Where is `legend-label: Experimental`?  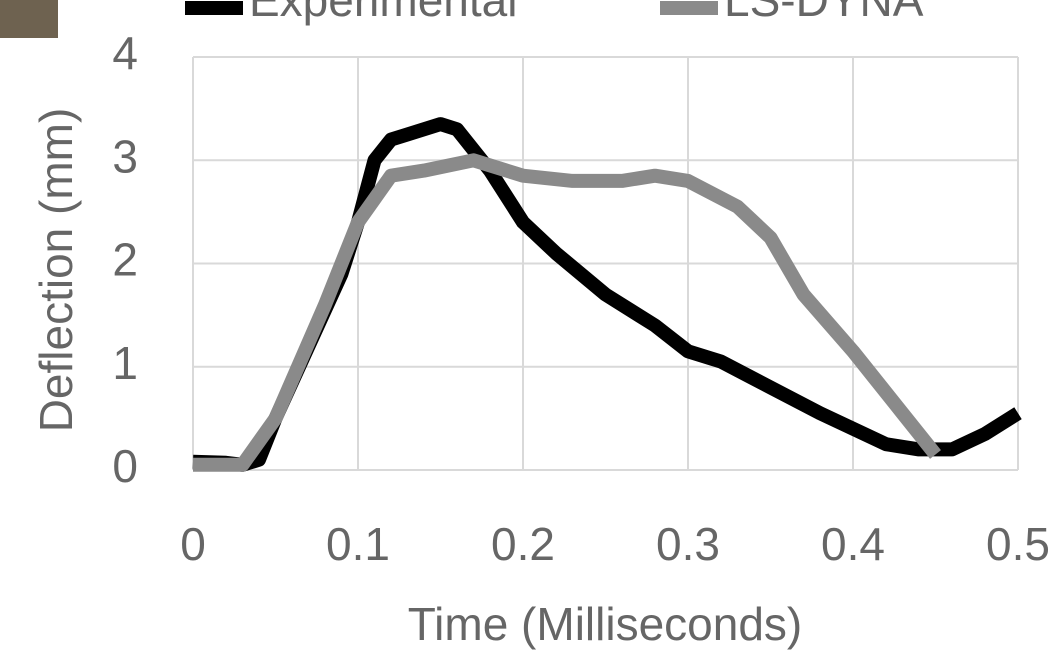
legend-label: Experimental is located at coordinates (383, 13).